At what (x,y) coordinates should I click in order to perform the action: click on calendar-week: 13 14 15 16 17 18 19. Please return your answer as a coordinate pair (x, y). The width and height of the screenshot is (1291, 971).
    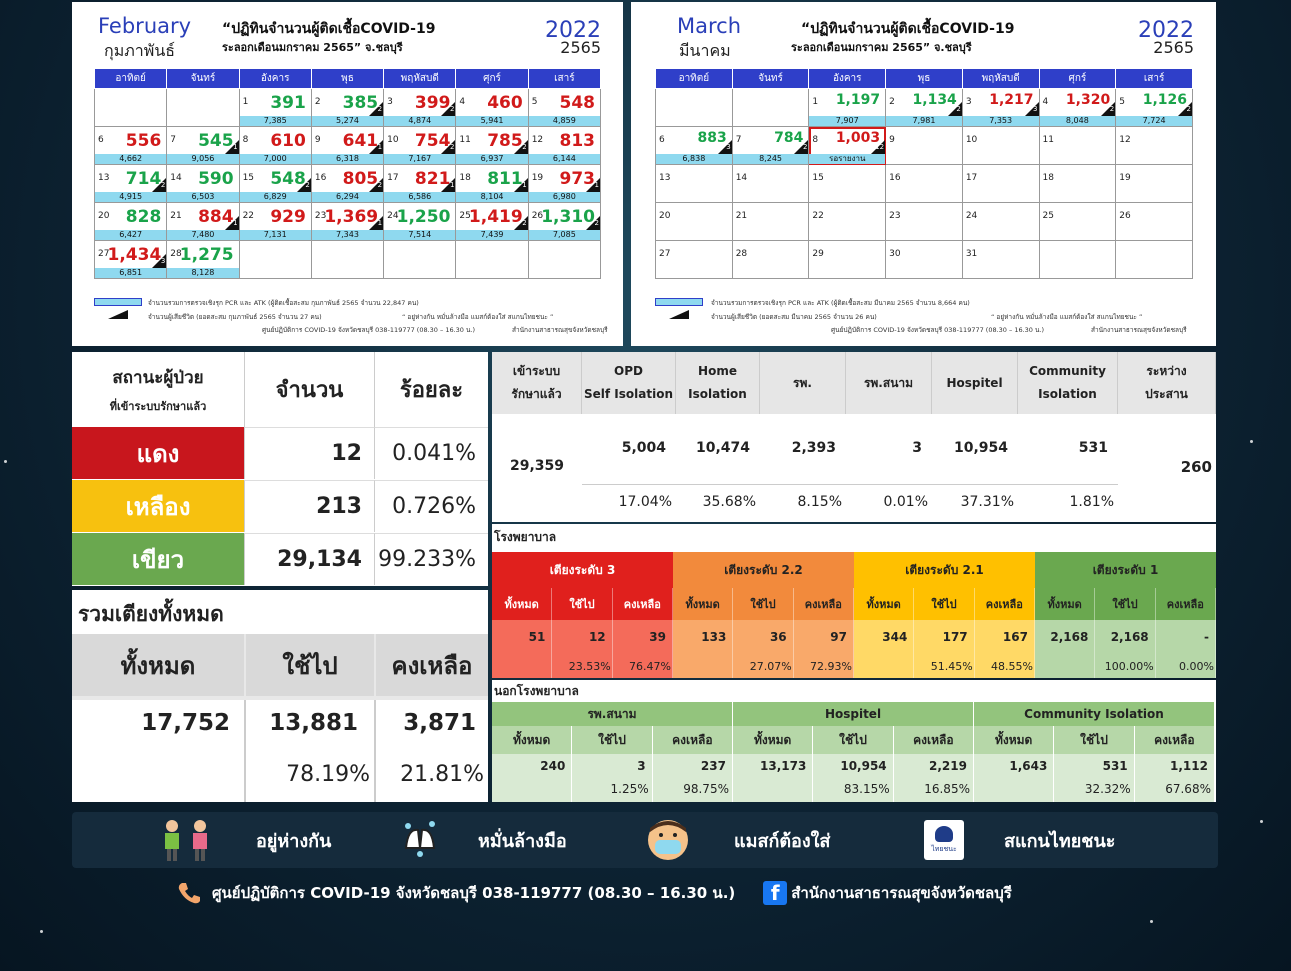
    Looking at the image, I should click on (924, 183).